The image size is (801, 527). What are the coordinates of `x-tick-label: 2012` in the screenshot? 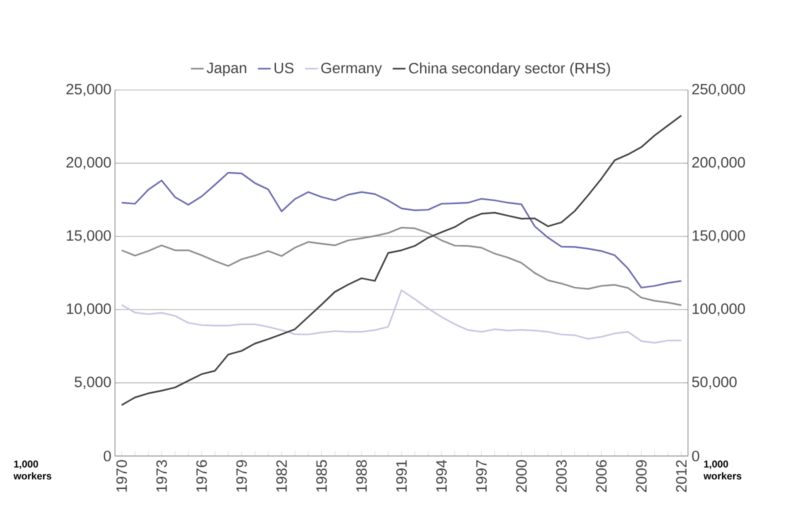 It's located at (681, 476).